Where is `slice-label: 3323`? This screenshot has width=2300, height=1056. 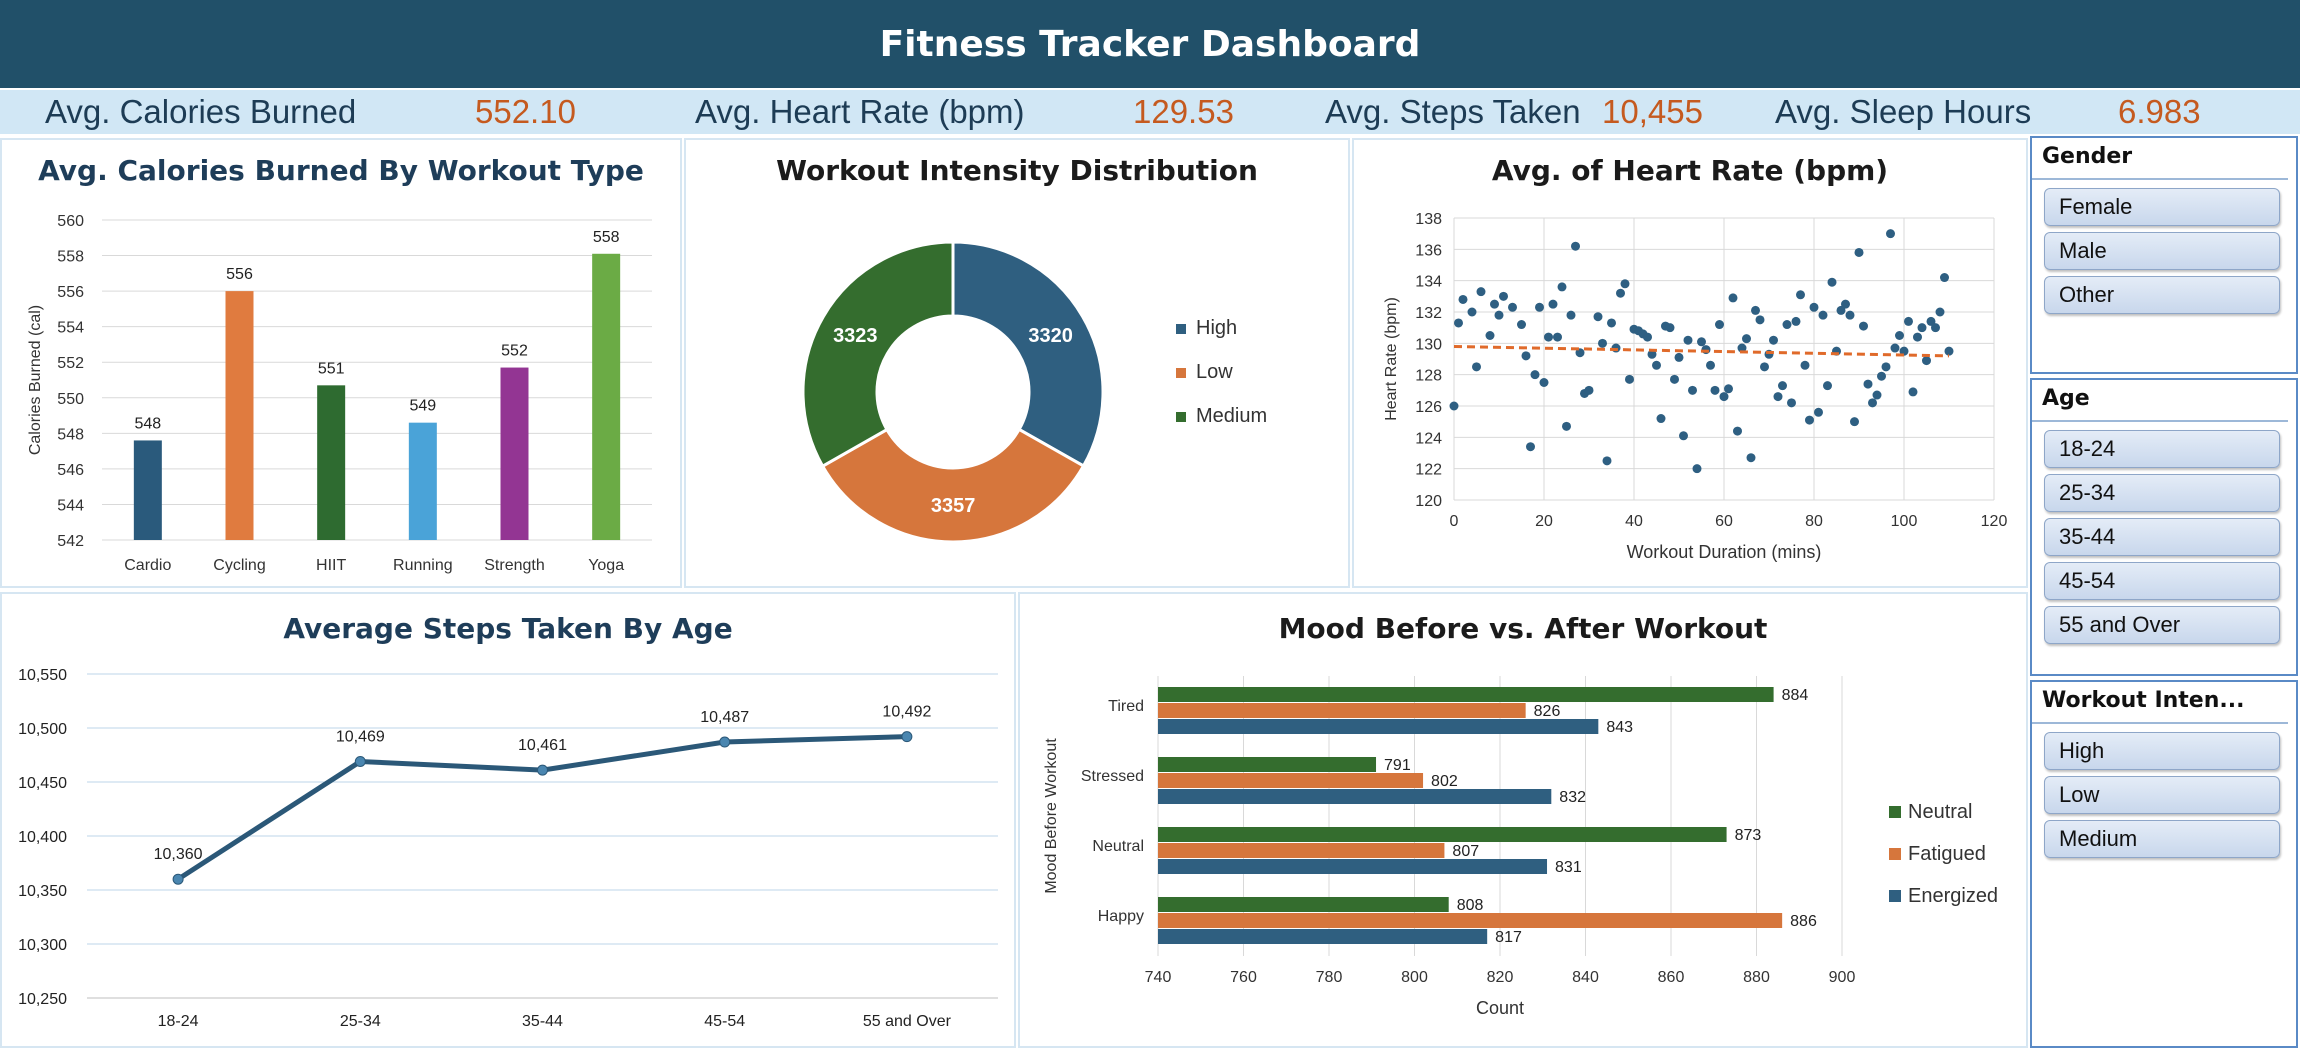 slice-label: 3323 is located at coordinates (855, 336).